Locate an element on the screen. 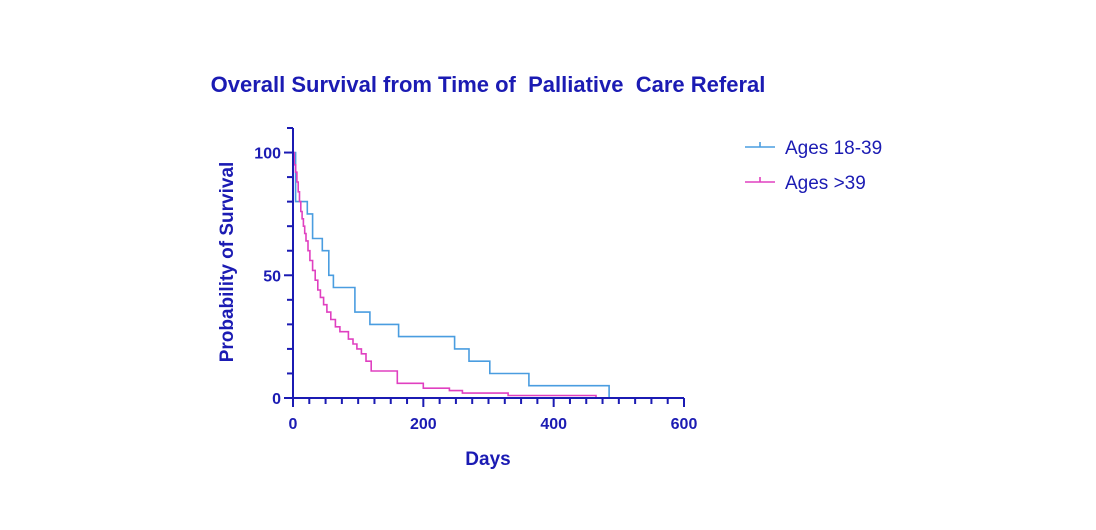  y-tick-label: 100 is located at coordinates (267, 154).